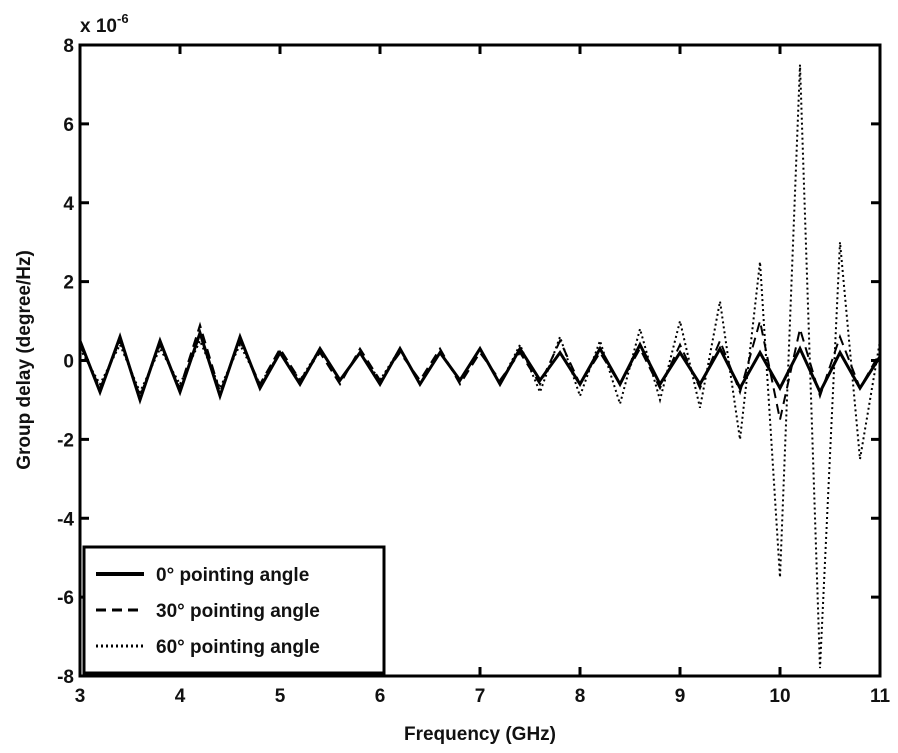 This screenshot has height=753, width=898. I want to click on y-tick-label: -2, so click(65, 440).